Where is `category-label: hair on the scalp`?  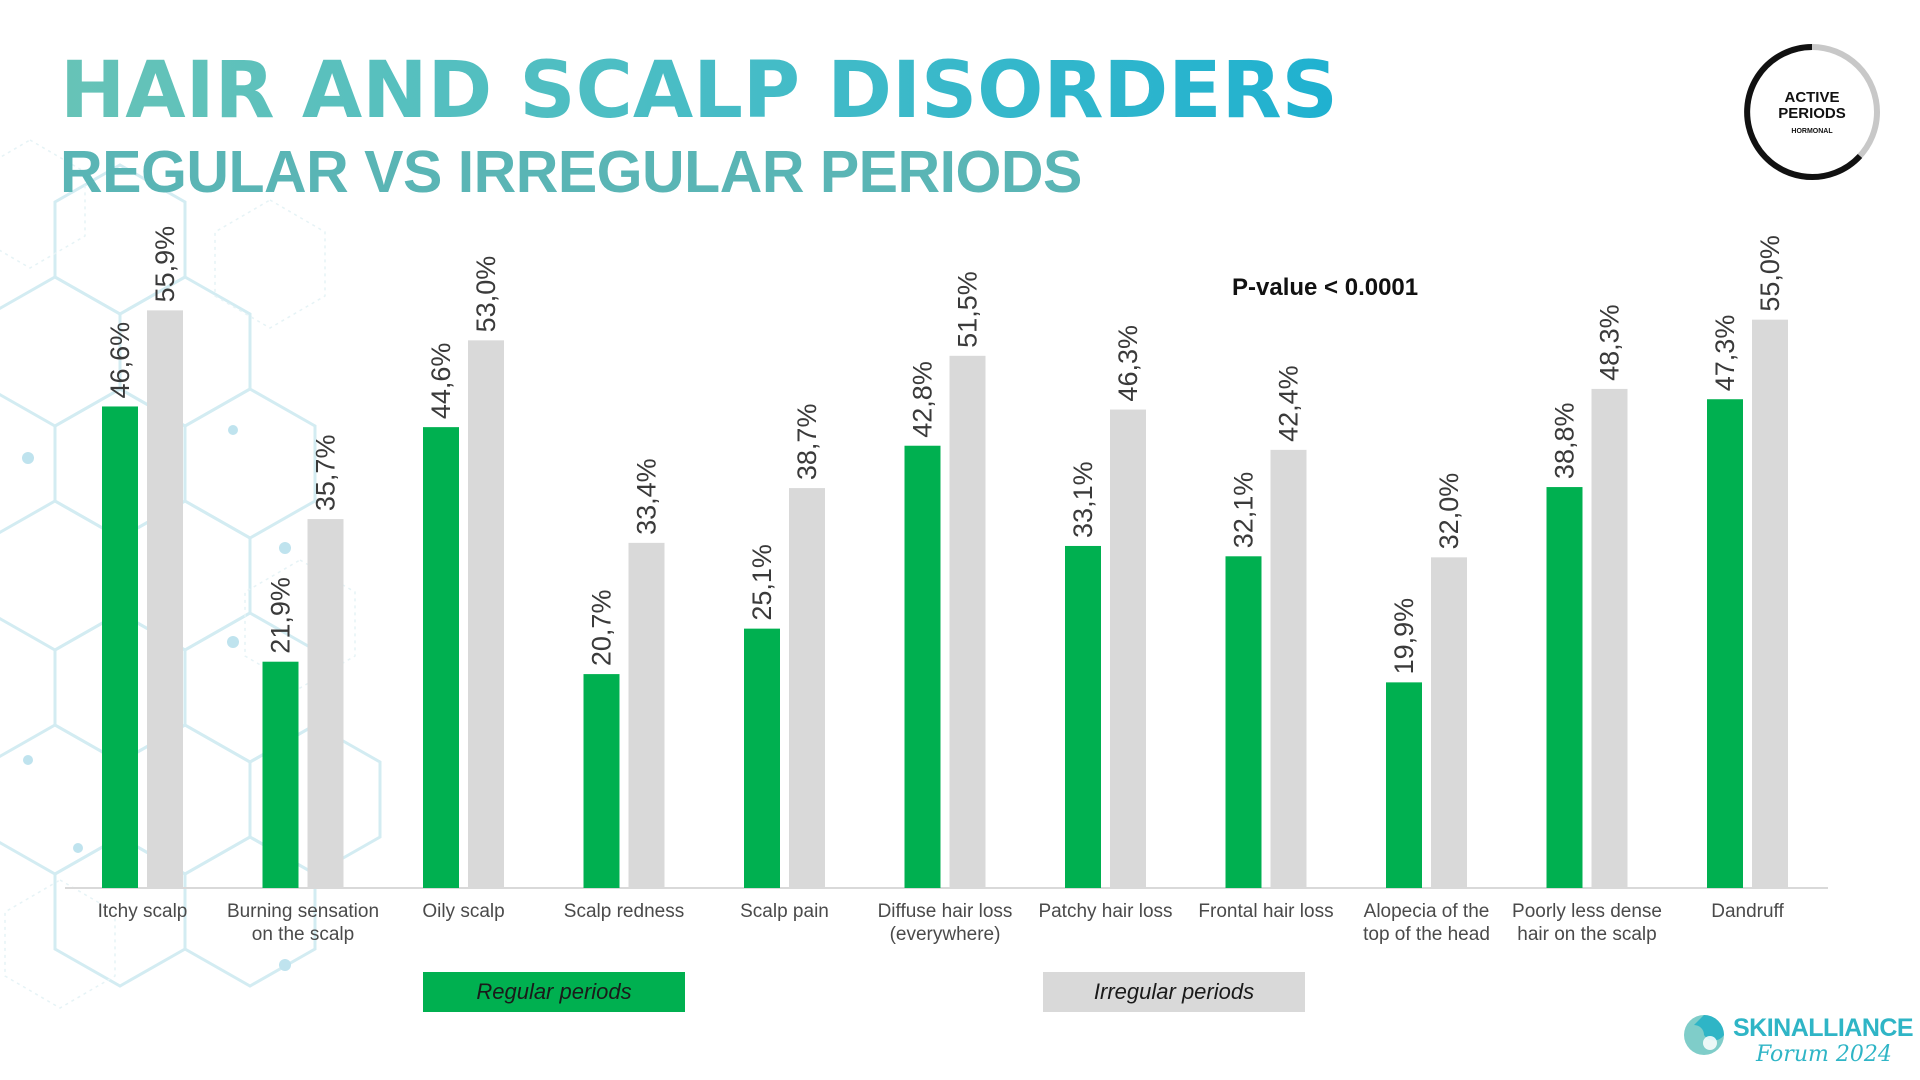 category-label: hair on the scalp is located at coordinates (1586, 934).